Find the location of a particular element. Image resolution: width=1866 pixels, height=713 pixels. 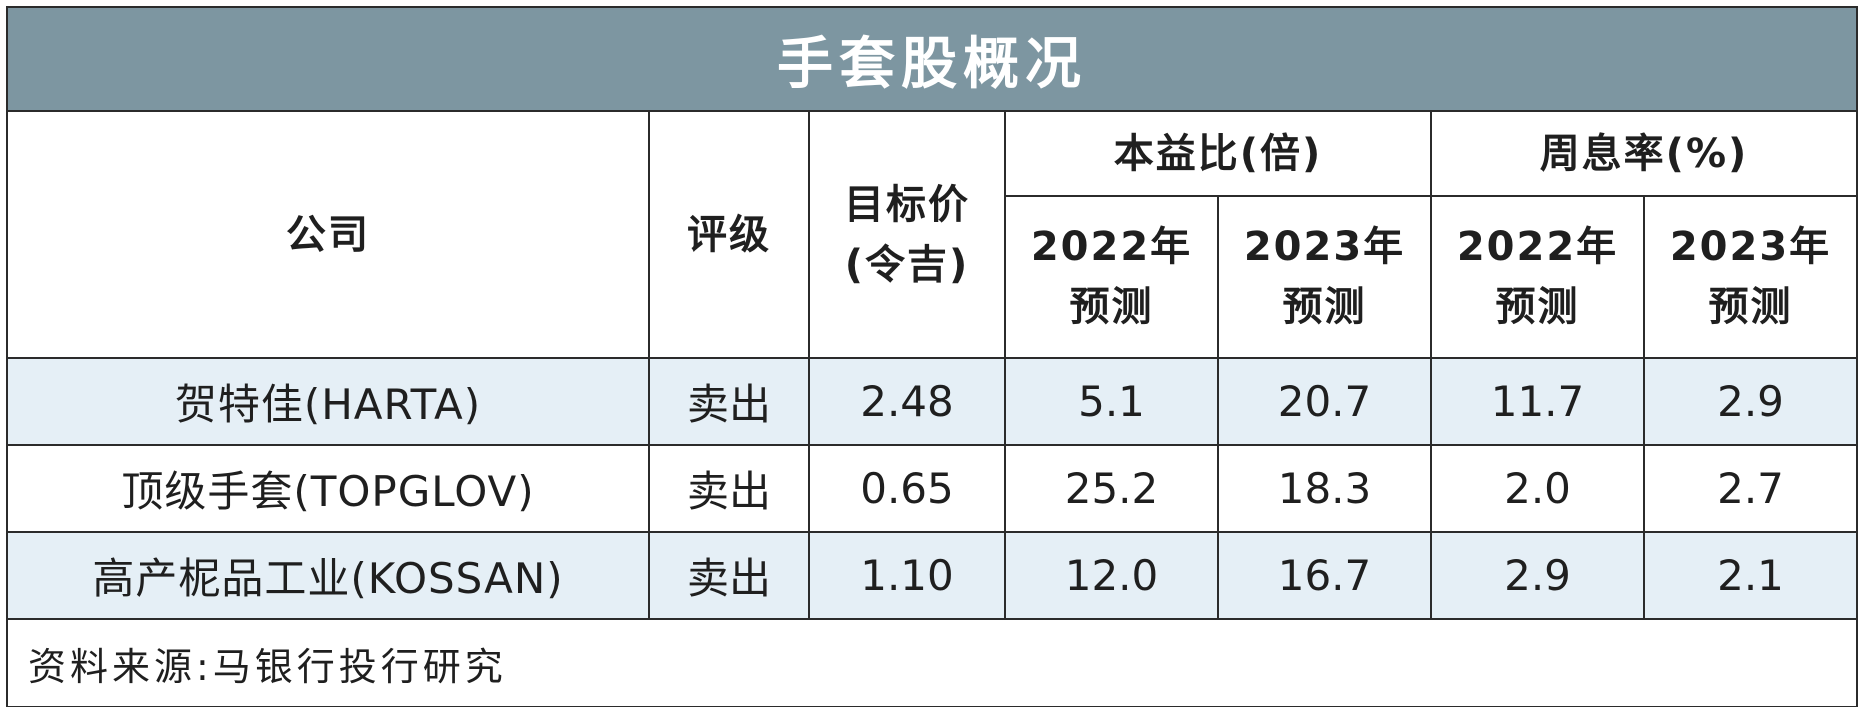

company-cell: 高产柅品工业(KOSSAN) is located at coordinates (329, 575).